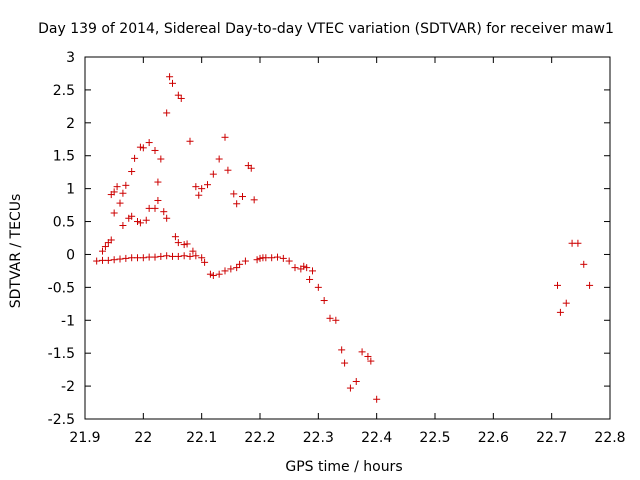 Image resolution: width=640 pixels, height=480 pixels. Describe the element at coordinates (343, 467) in the screenshot. I see `x-axis-label: GPS time / hours` at that location.